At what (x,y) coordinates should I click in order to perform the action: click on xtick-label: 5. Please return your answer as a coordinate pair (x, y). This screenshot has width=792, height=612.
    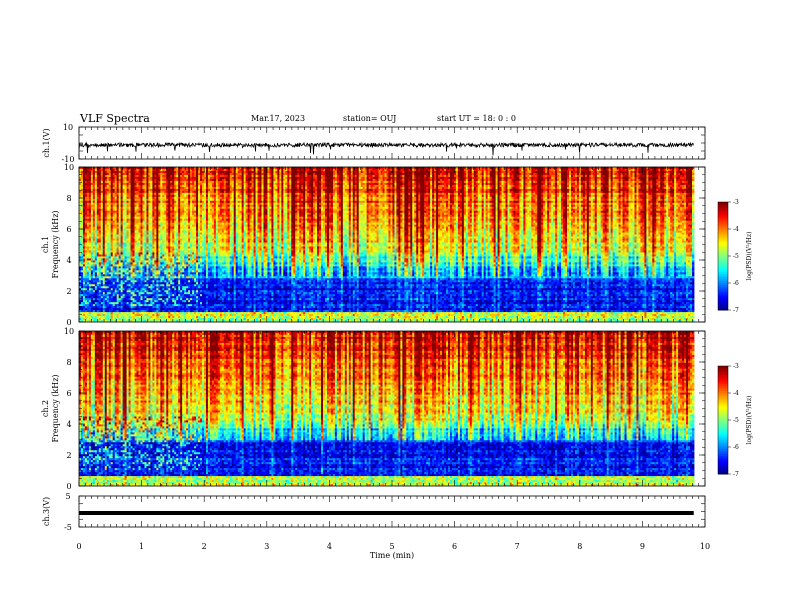
    Looking at the image, I should click on (391, 546).